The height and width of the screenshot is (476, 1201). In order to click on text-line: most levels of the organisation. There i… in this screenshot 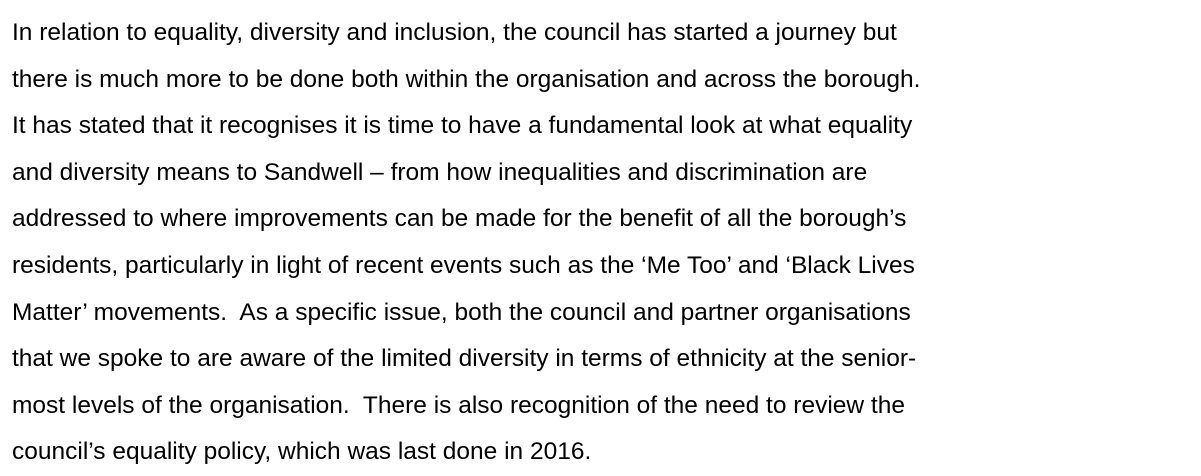, I will do `click(458, 405)`.